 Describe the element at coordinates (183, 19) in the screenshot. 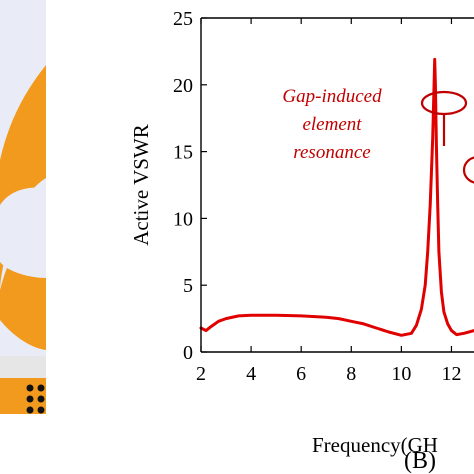

I see `y-tick-label: 25` at that location.